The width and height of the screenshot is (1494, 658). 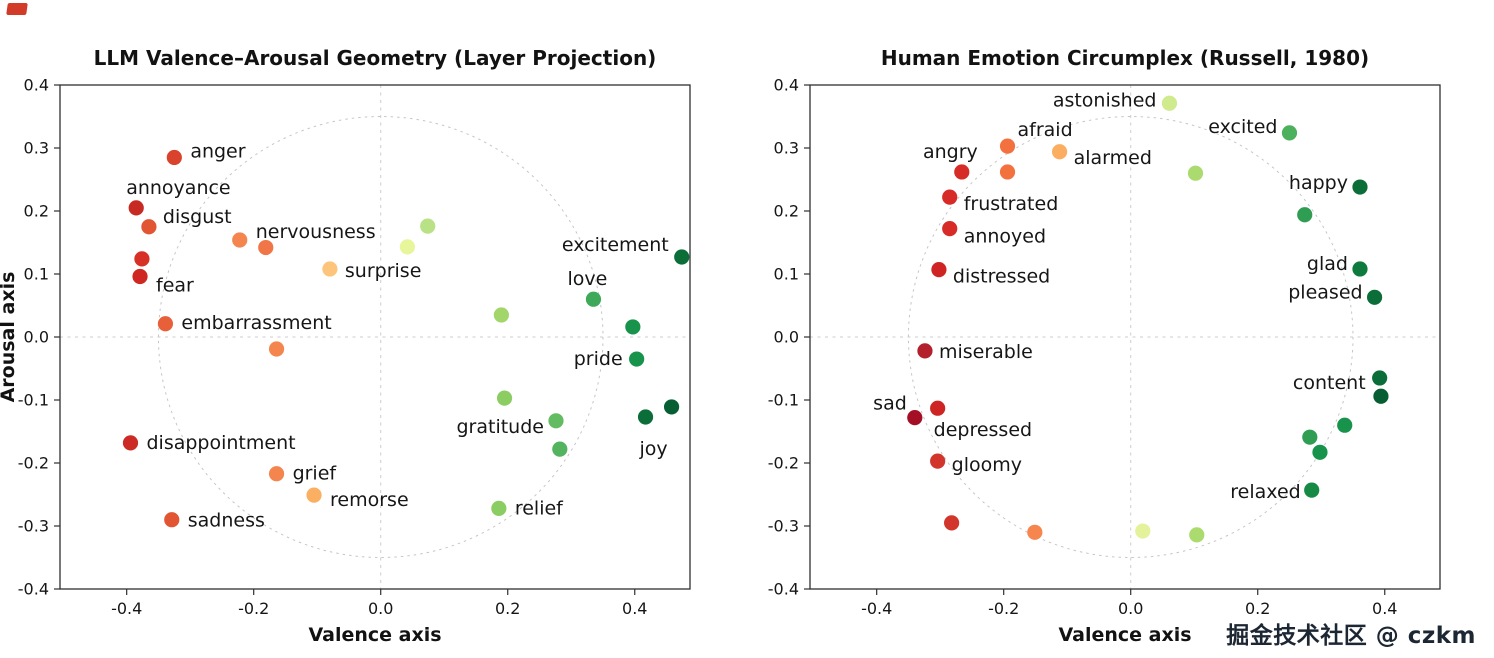 I want to click on point-label-angry: angry, so click(x=950, y=152).